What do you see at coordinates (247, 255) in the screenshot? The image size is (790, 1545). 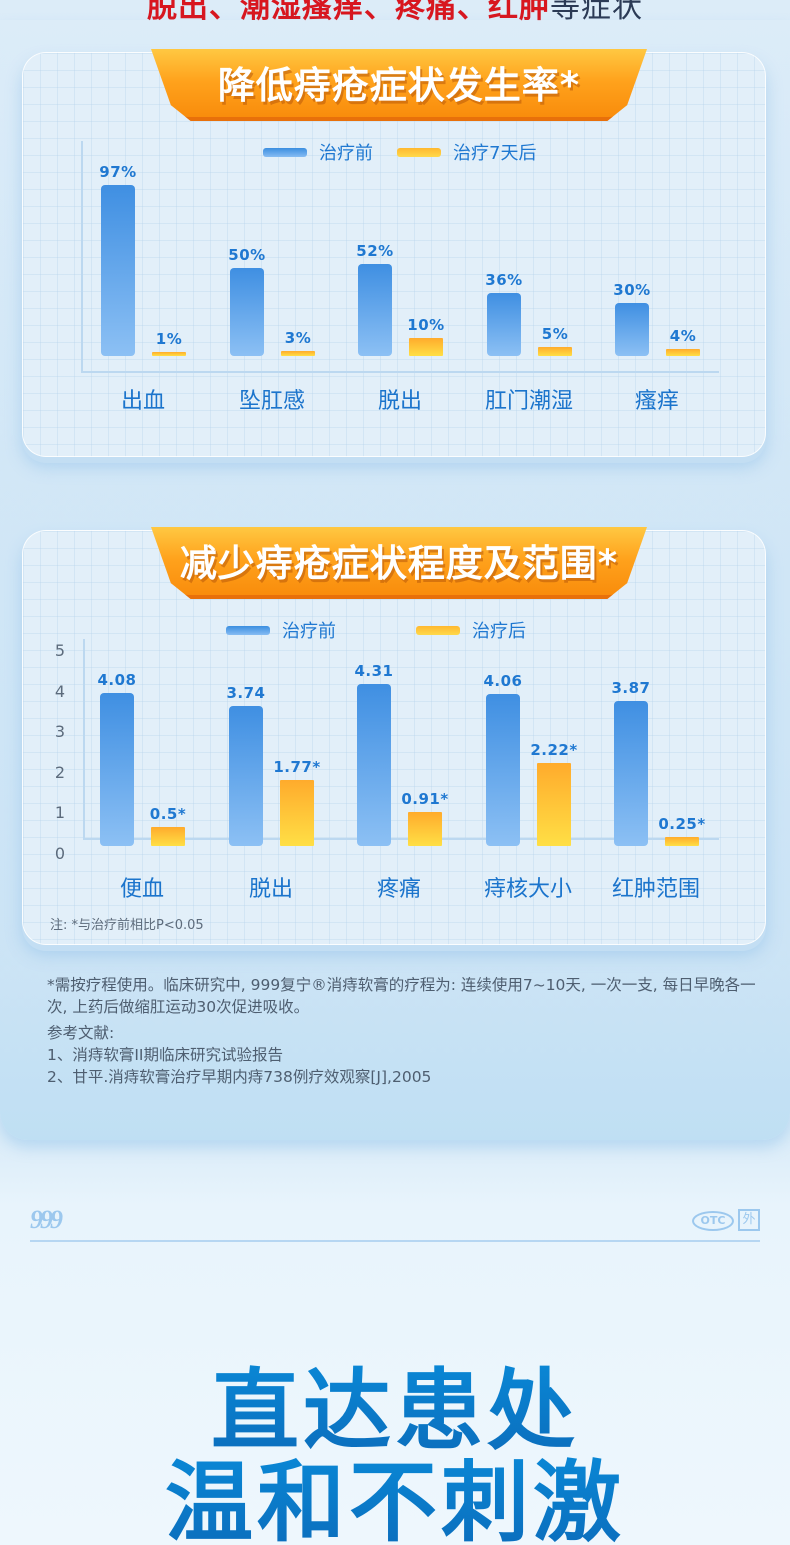 I see `bar-value-label: 50%` at bounding box center [247, 255].